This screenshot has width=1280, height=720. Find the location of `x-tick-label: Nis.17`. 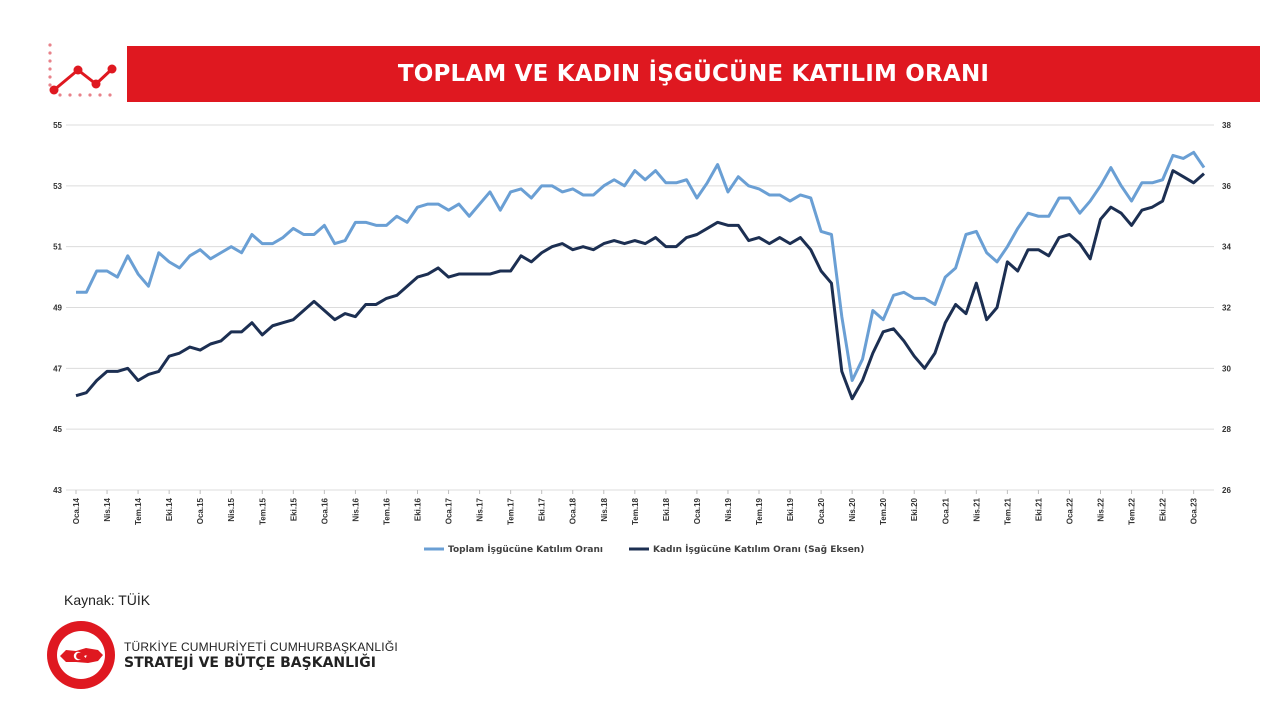

x-tick-label: Nis.17 is located at coordinates (480, 509).